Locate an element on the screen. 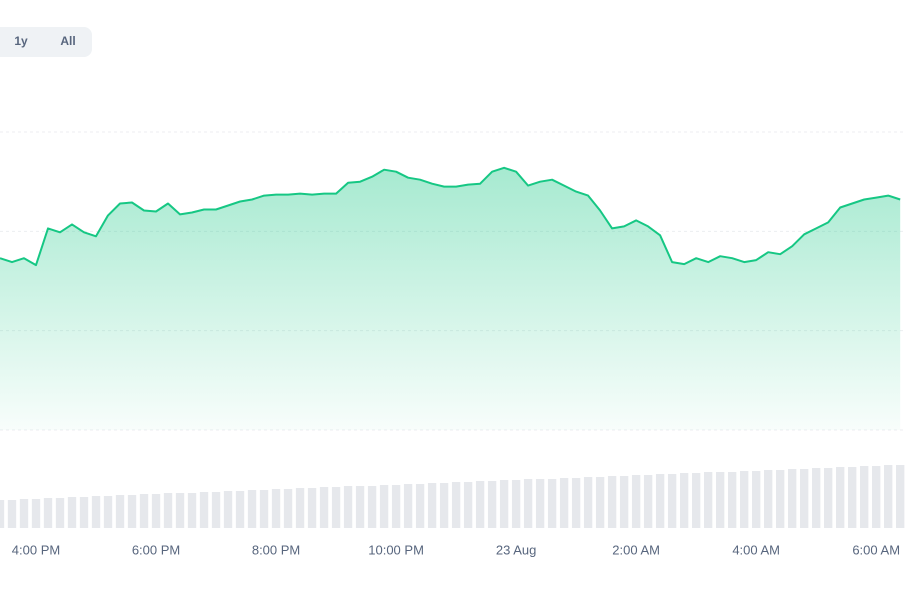  range-button: All is located at coordinates (67, 41).